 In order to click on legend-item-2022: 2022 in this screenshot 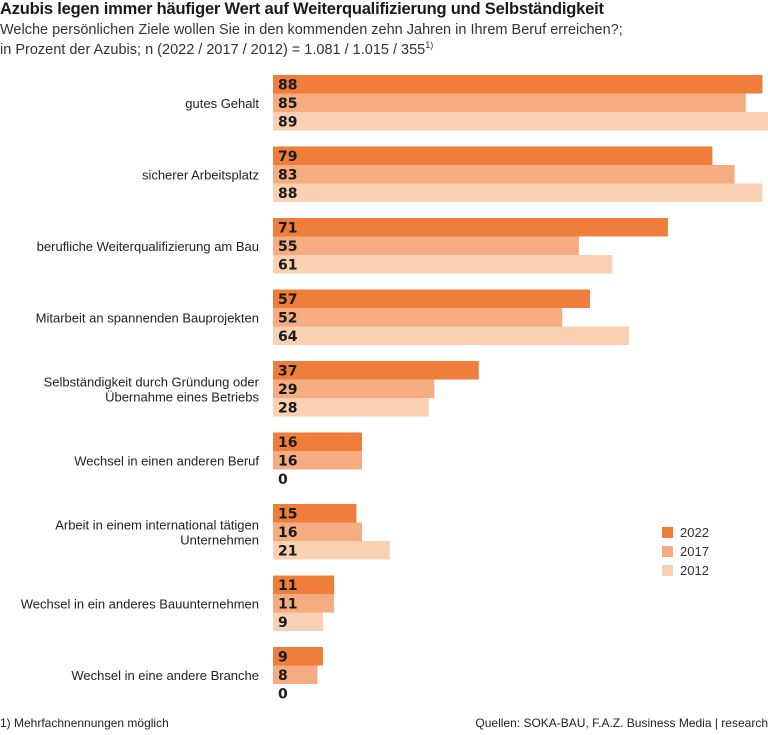, I will do `click(685, 532)`.